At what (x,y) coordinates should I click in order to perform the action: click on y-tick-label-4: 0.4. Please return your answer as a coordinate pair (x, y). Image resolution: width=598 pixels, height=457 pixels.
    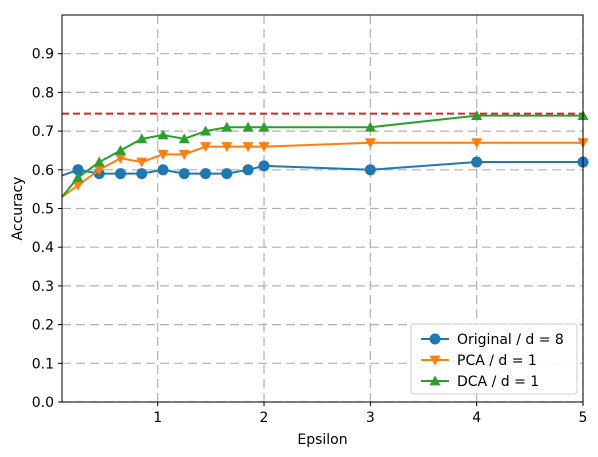
    Looking at the image, I should click on (43, 248).